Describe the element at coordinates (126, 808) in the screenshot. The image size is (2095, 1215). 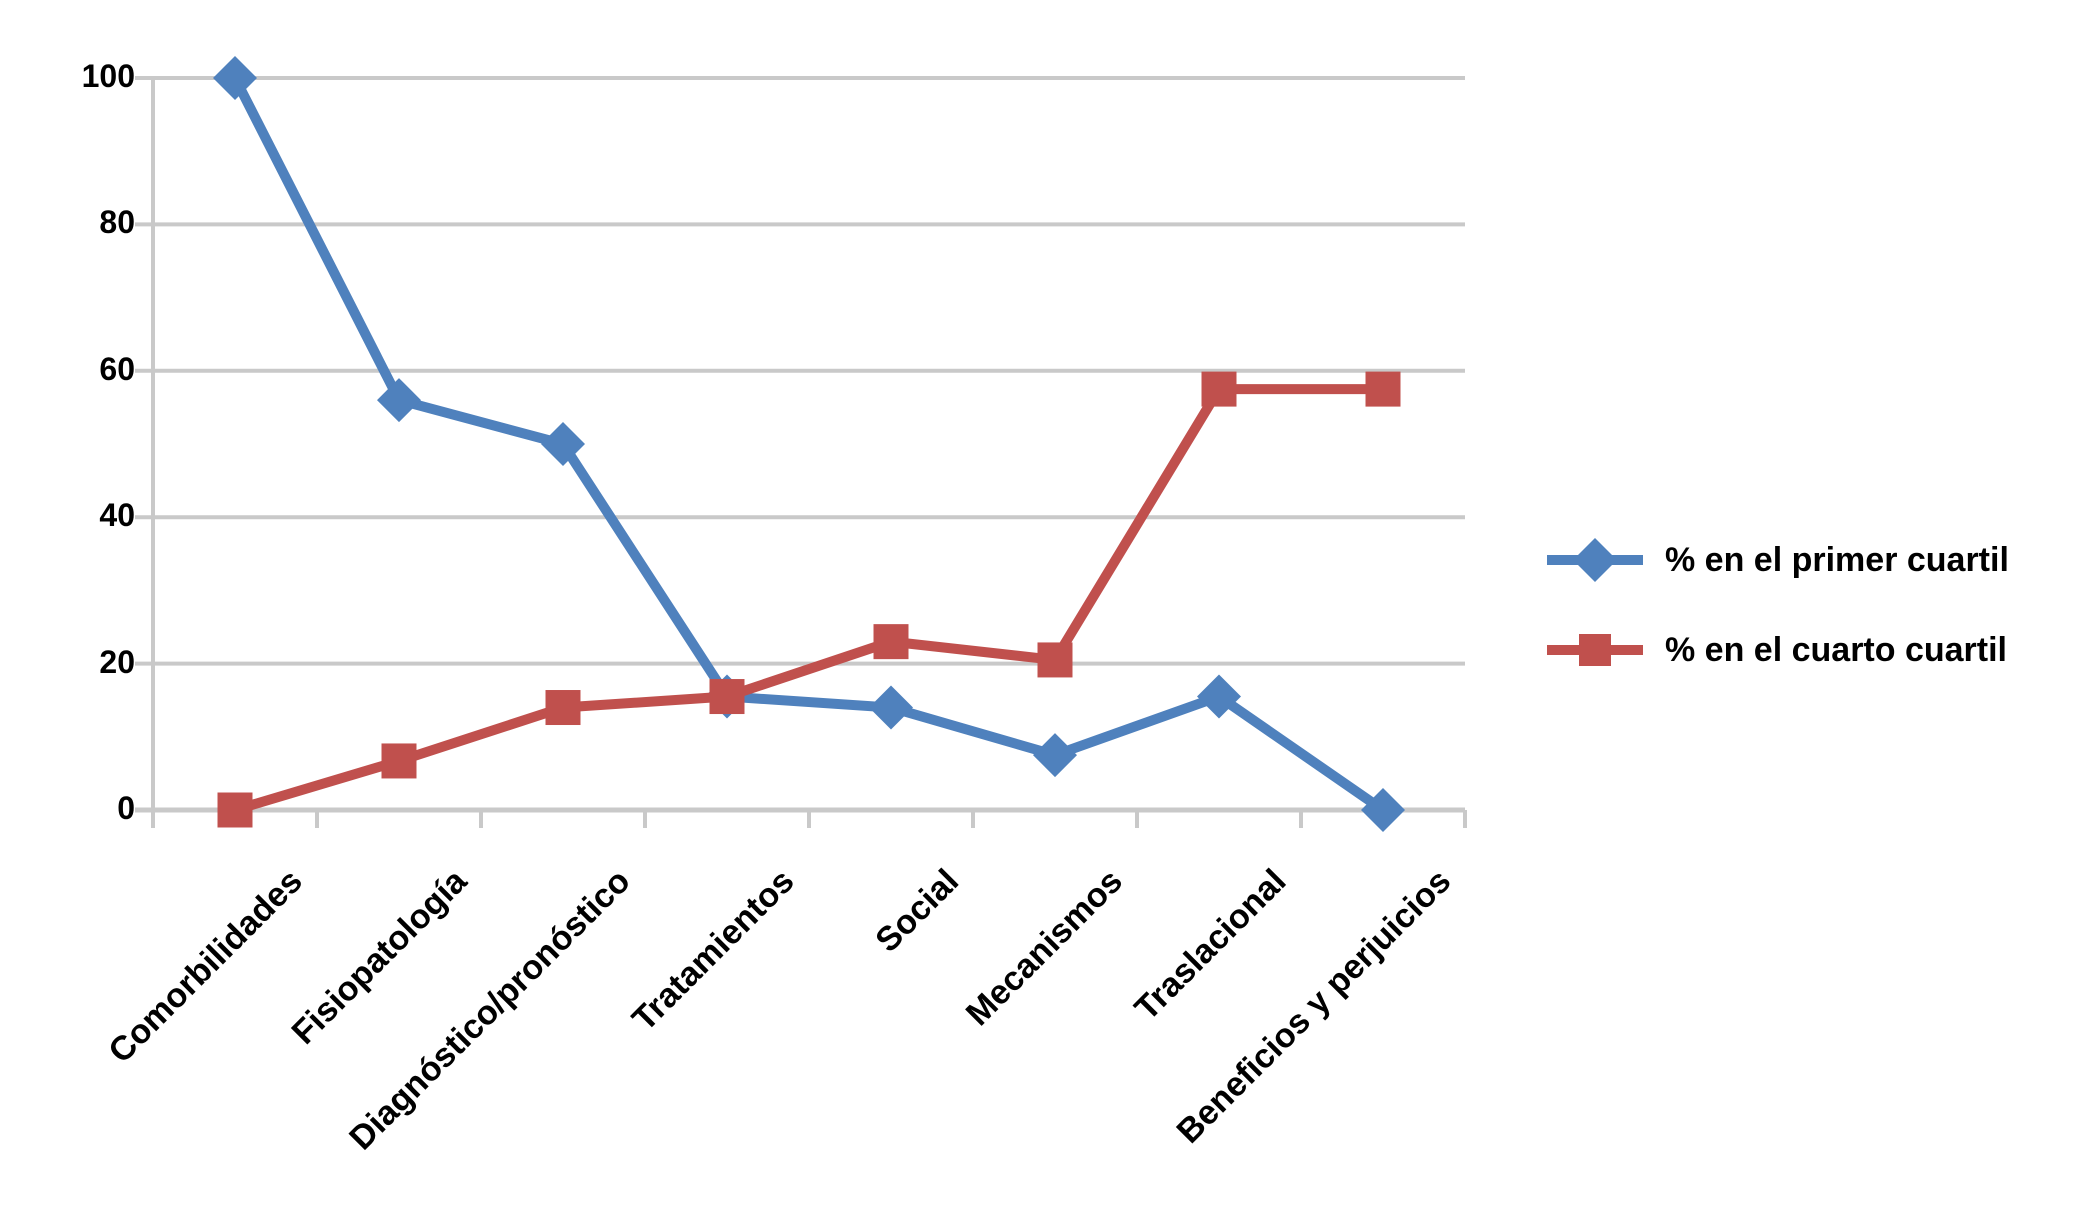
I see `y-tick-label: 0` at that location.